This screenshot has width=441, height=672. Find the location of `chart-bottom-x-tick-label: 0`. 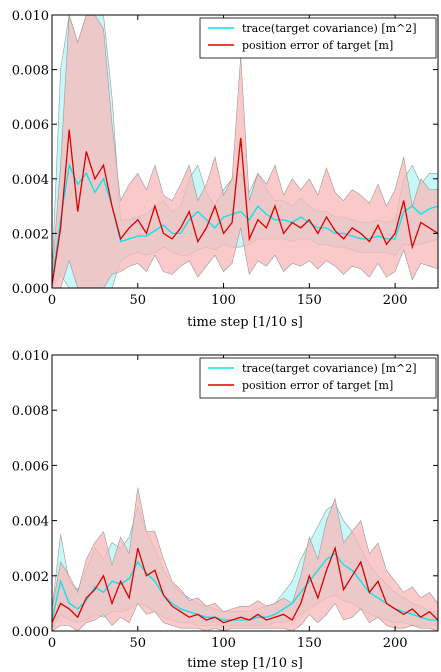

chart-bottom-x-tick-label: 0 is located at coordinates (52, 643).